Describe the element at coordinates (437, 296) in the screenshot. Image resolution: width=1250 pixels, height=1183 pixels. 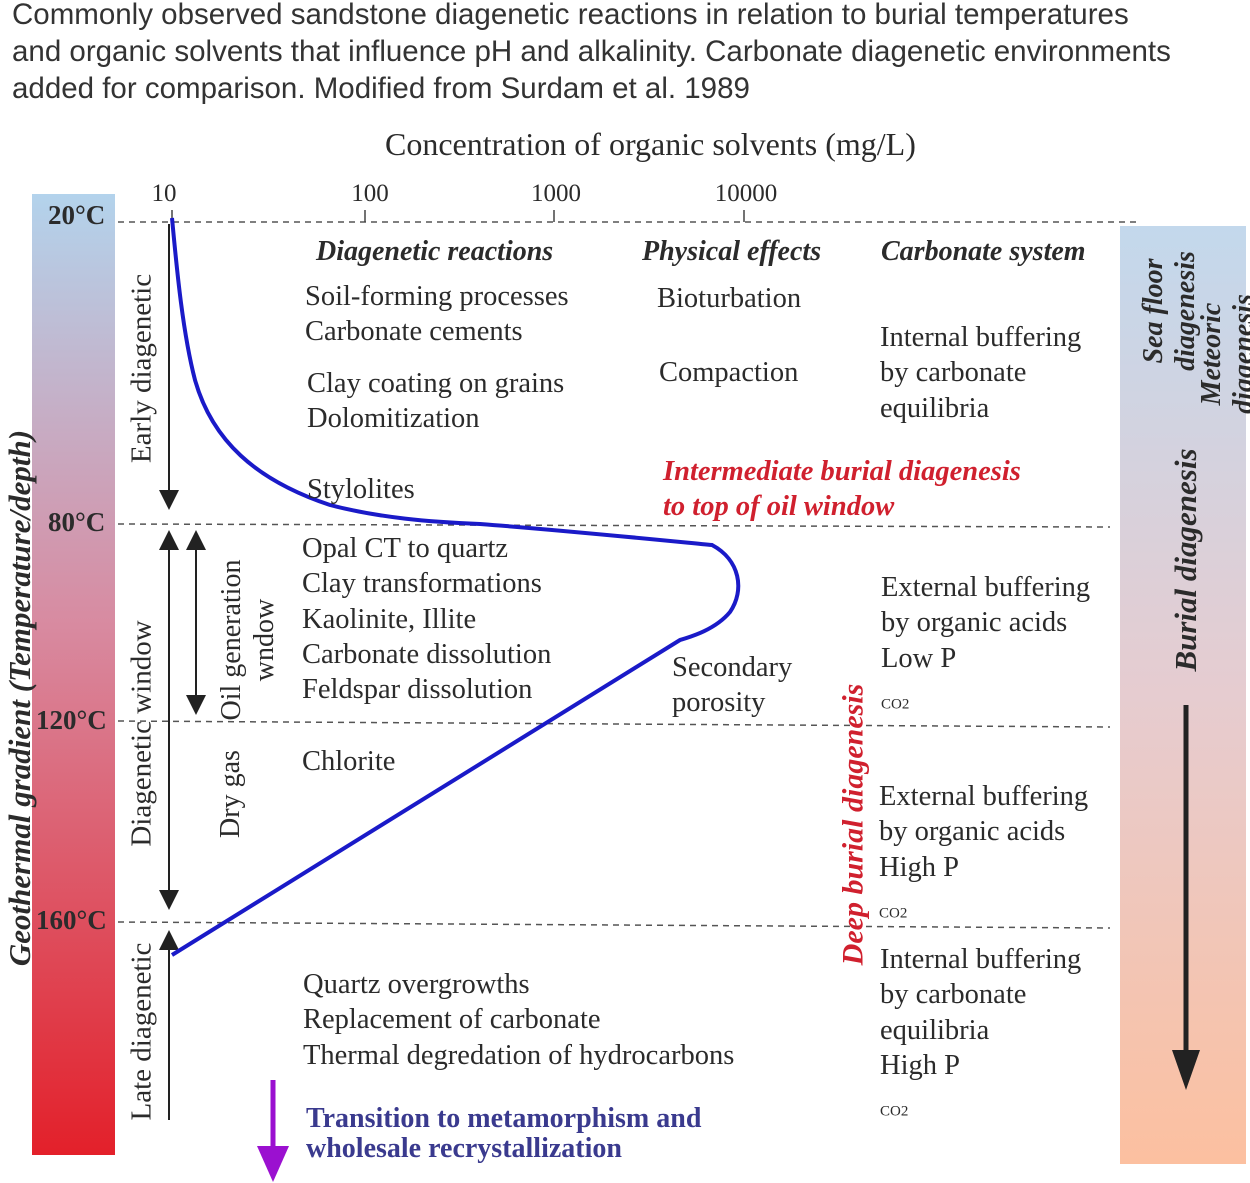
I see `reaction-item: Soil-forming processes` at that location.